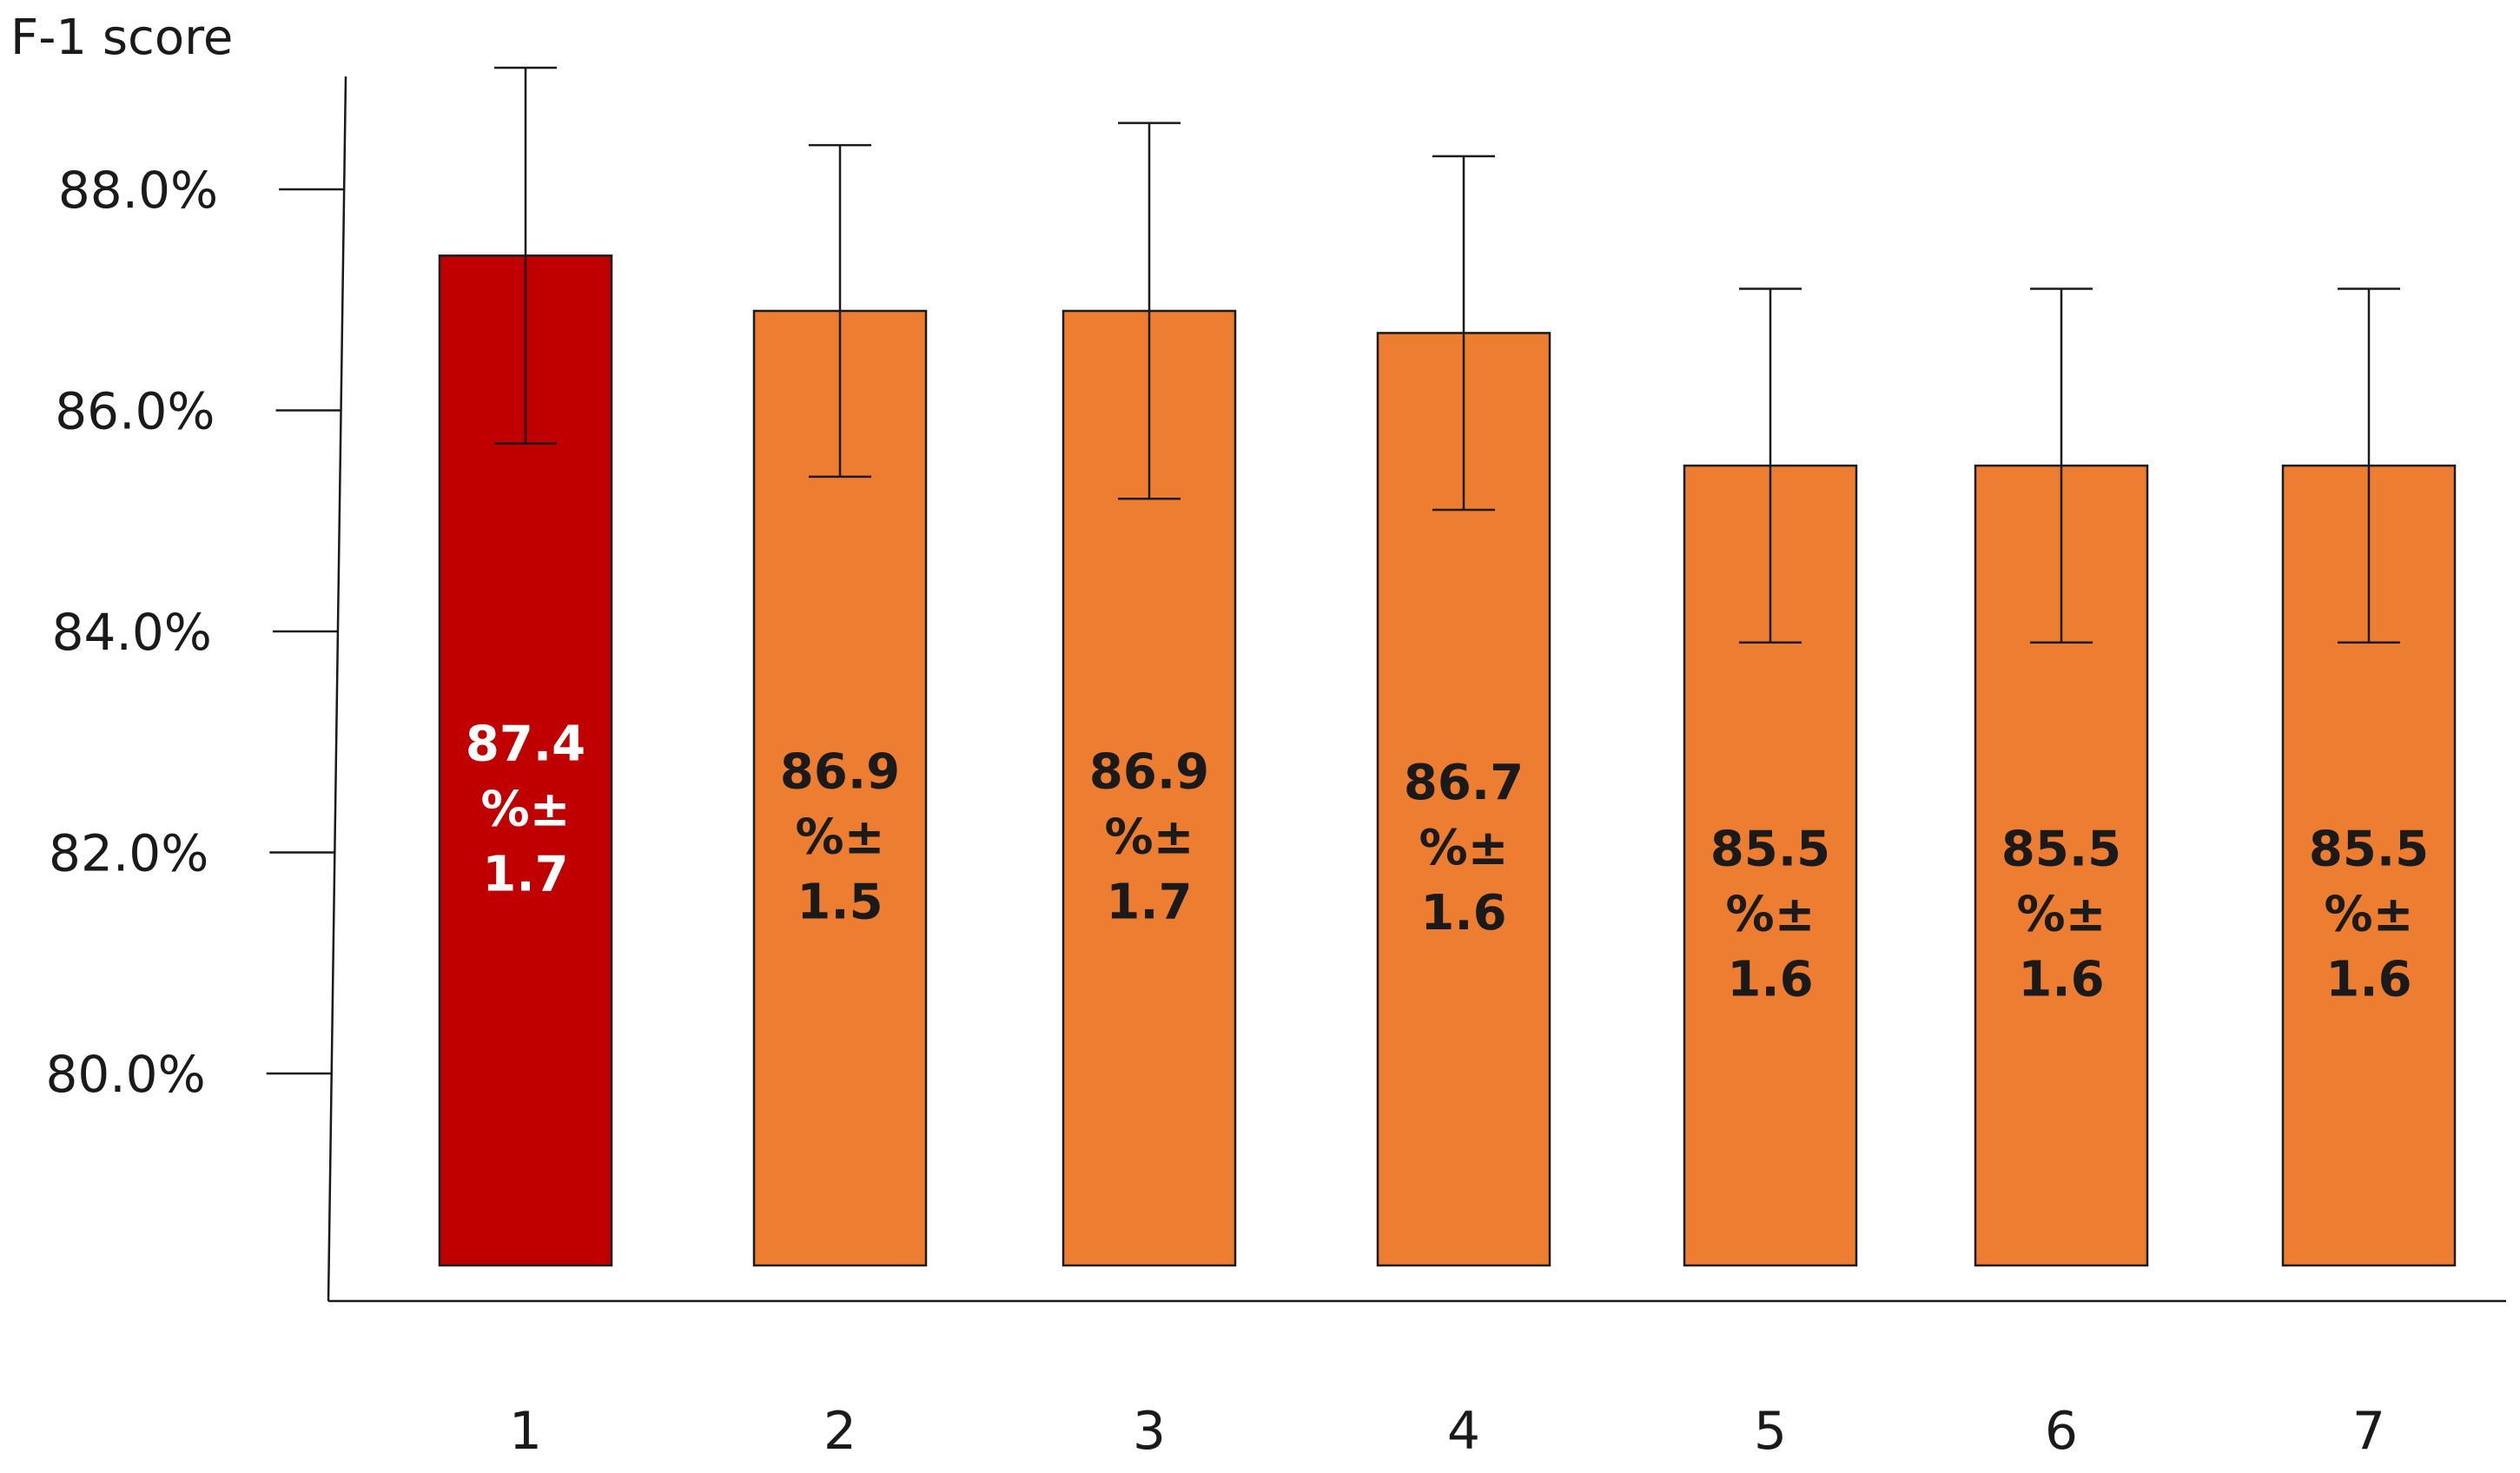  I want to click on x-tick-label: 5, so click(1770, 1431).